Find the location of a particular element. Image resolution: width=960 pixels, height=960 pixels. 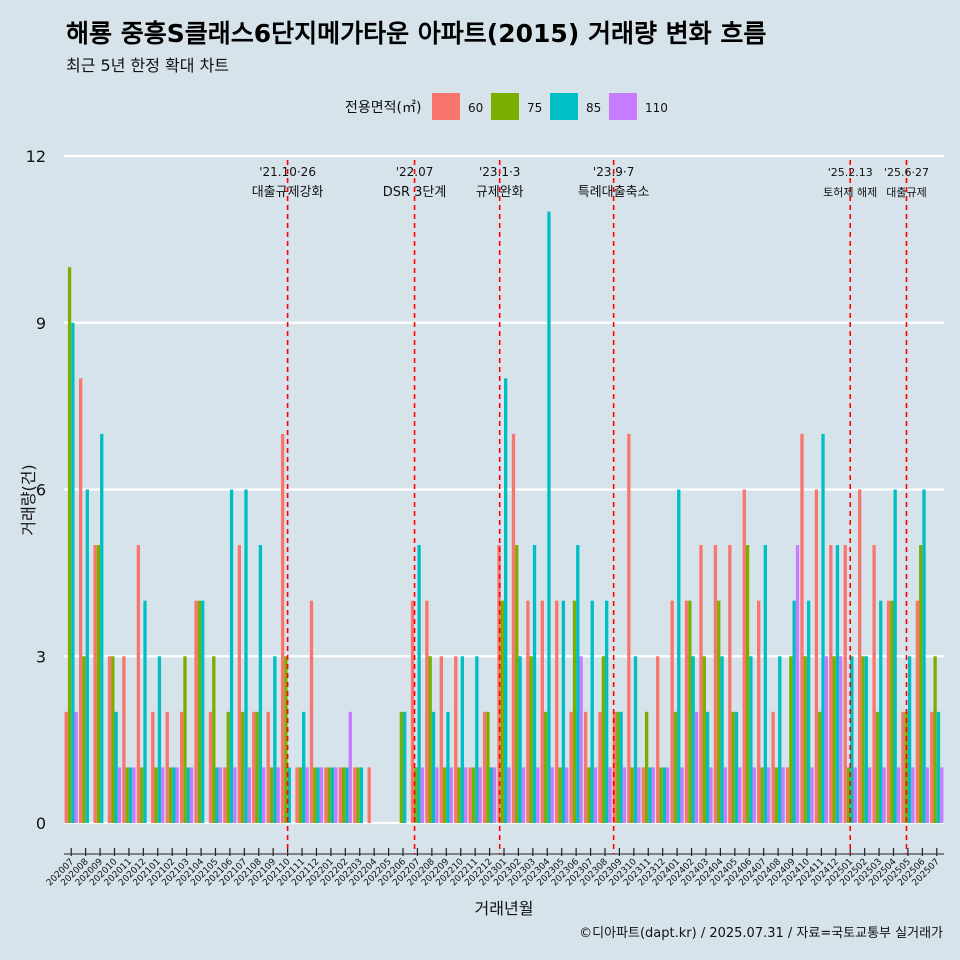

annotation-date: '23.9·7 is located at coordinates (613, 172).